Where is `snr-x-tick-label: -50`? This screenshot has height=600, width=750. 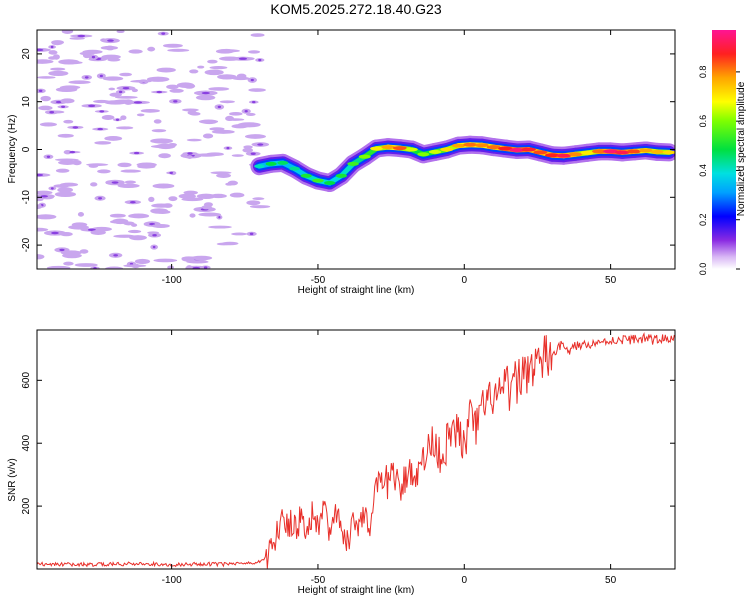
snr-x-tick-label: -50 is located at coordinates (318, 580).